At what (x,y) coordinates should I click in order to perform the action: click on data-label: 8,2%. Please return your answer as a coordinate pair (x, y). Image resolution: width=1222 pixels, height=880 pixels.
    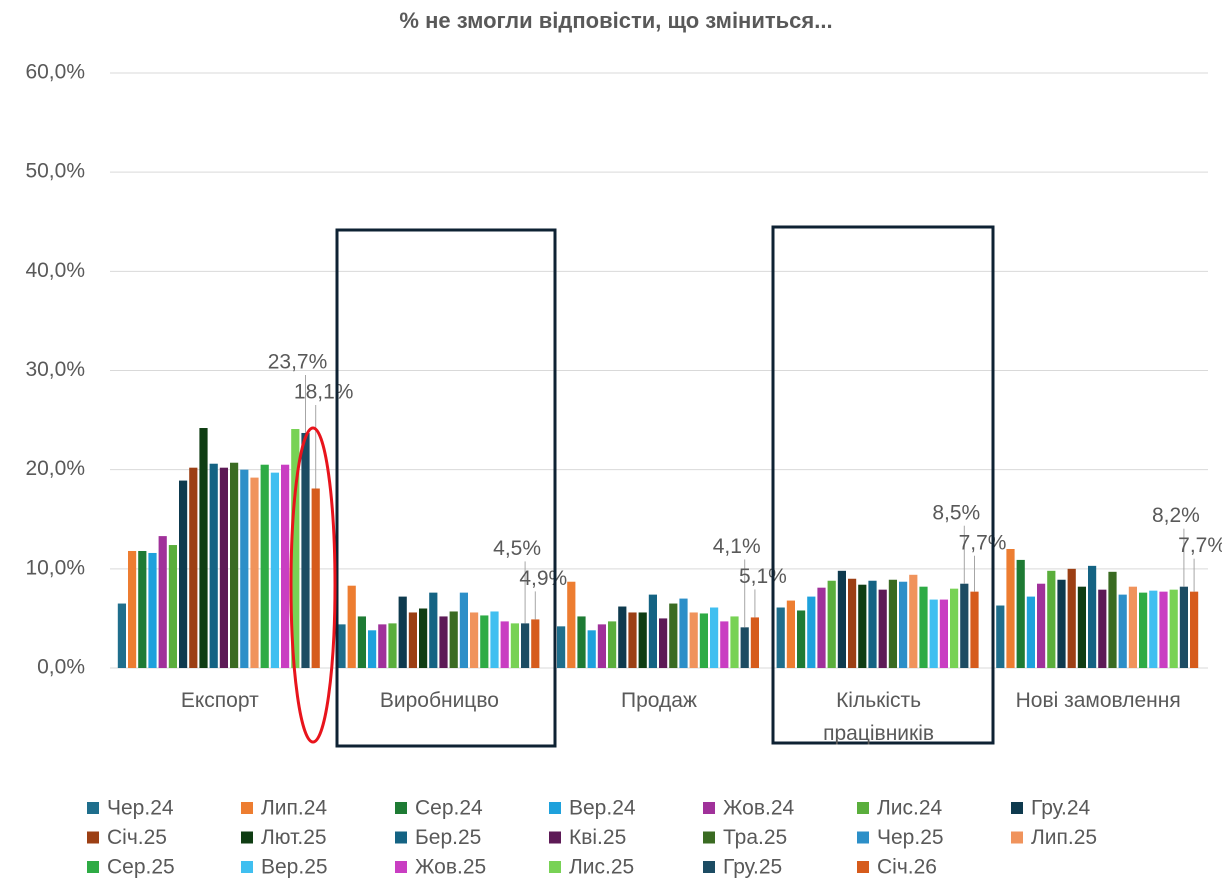
    Looking at the image, I should click on (1176, 515).